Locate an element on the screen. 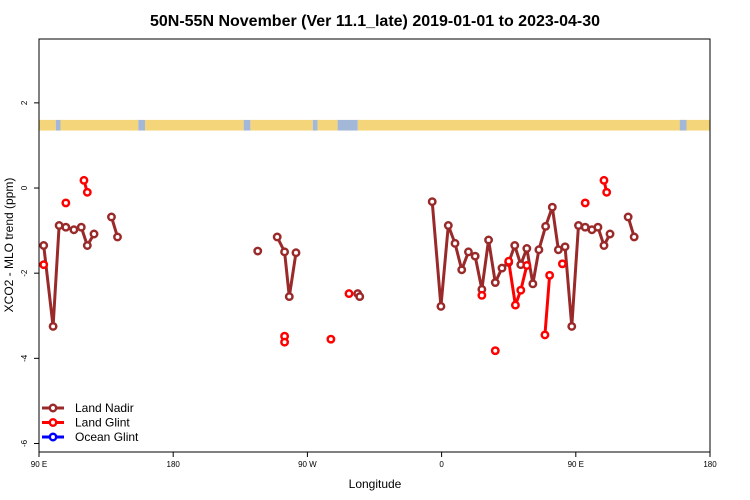 The width and height of the screenshot is (750, 500). y-tick-label: 0 is located at coordinates (24, 187).